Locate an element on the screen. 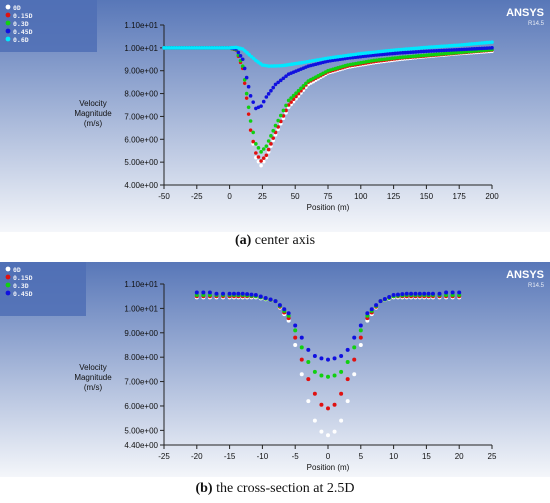 This screenshot has width=550, height=503. caption-text: the cross-section at 2.5D is located at coordinates (283, 488).